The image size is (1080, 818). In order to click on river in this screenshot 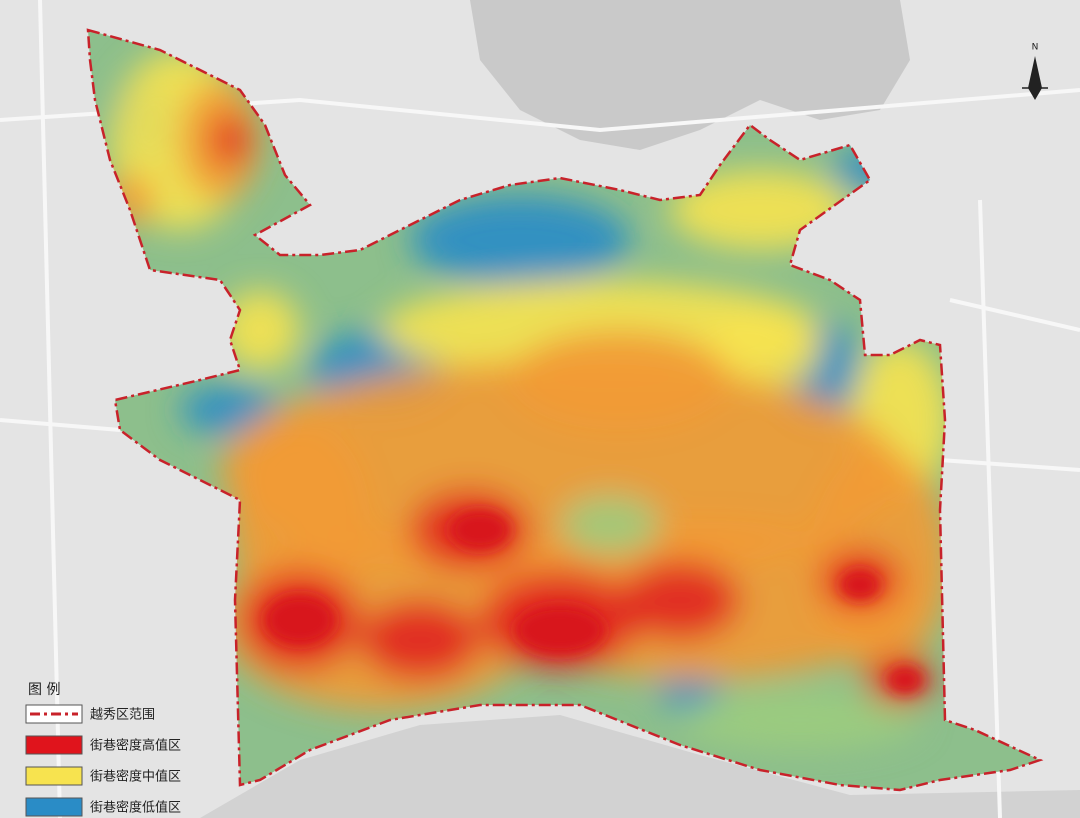, I will do `click(640, 766)`.